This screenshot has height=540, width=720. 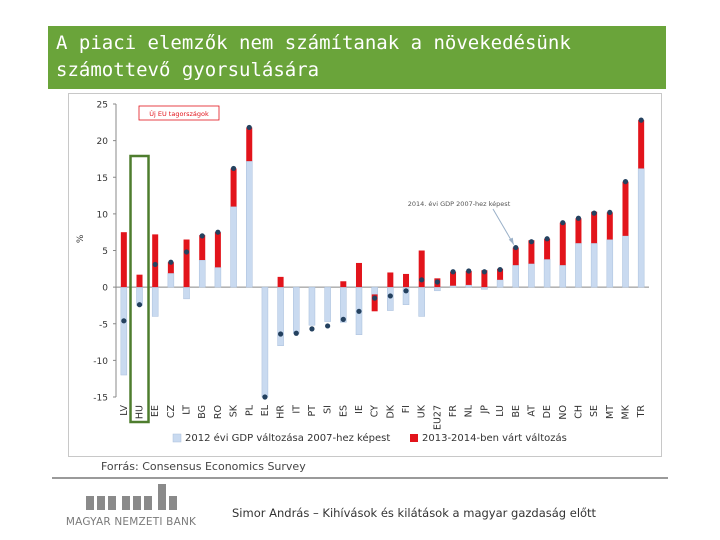 I want to click on bar-forecast-pl, so click(x=249, y=144).